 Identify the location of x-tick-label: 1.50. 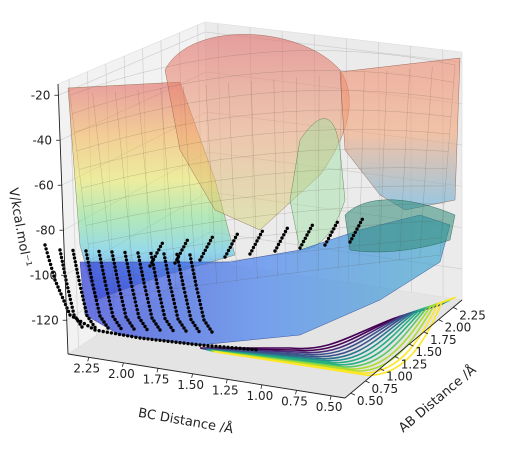
(190, 385).